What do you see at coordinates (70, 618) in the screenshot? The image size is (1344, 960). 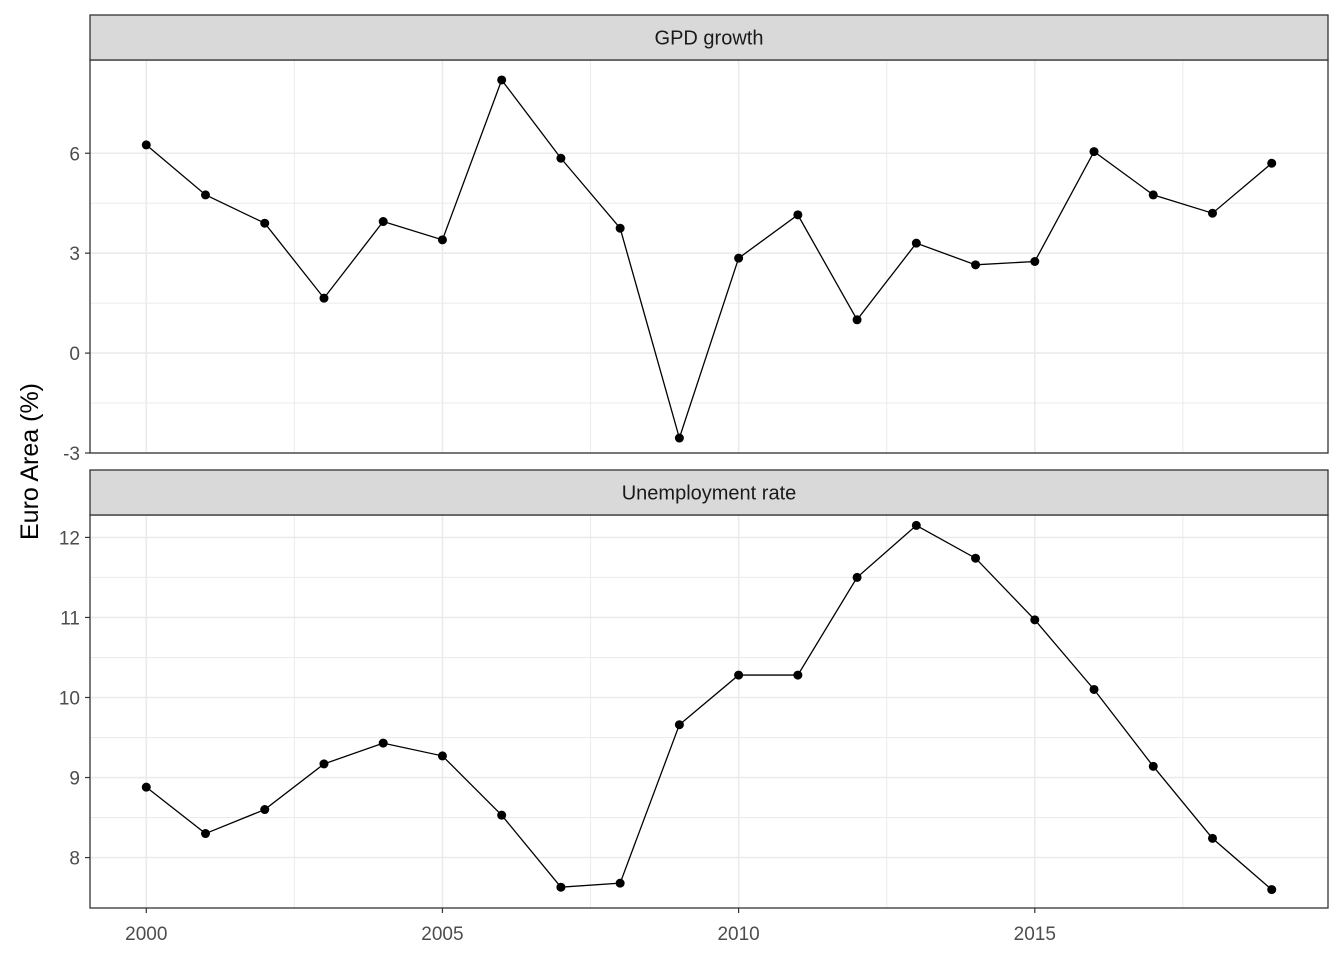 I see `y-tick-label: 11` at bounding box center [70, 618].